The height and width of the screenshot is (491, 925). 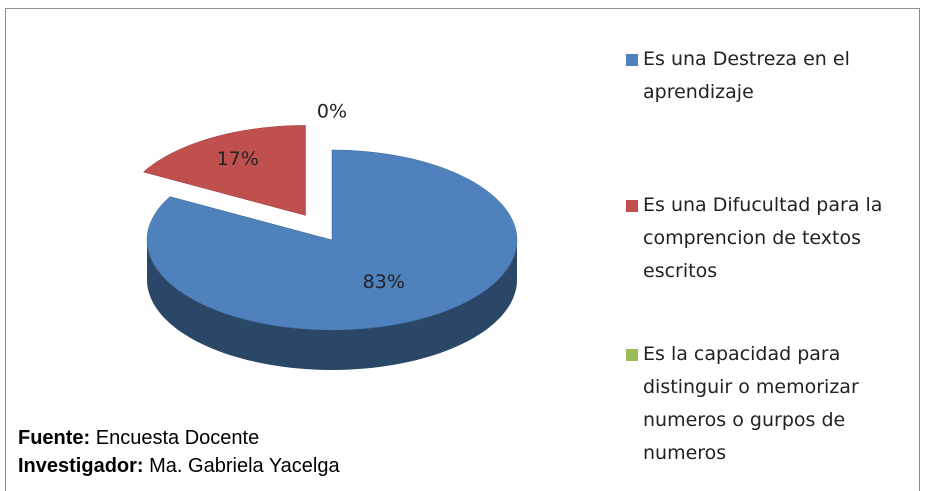 I want to click on source: Fuente: Encuesta Docente, so click(x=138, y=438).